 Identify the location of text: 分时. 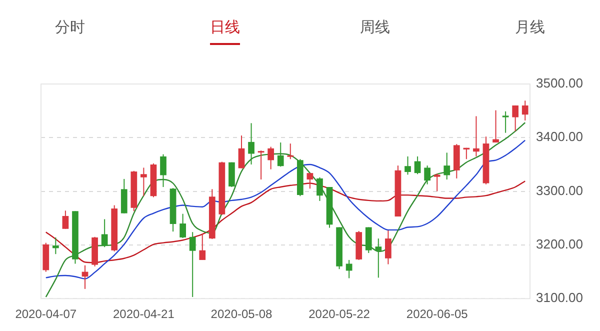
(70, 27).